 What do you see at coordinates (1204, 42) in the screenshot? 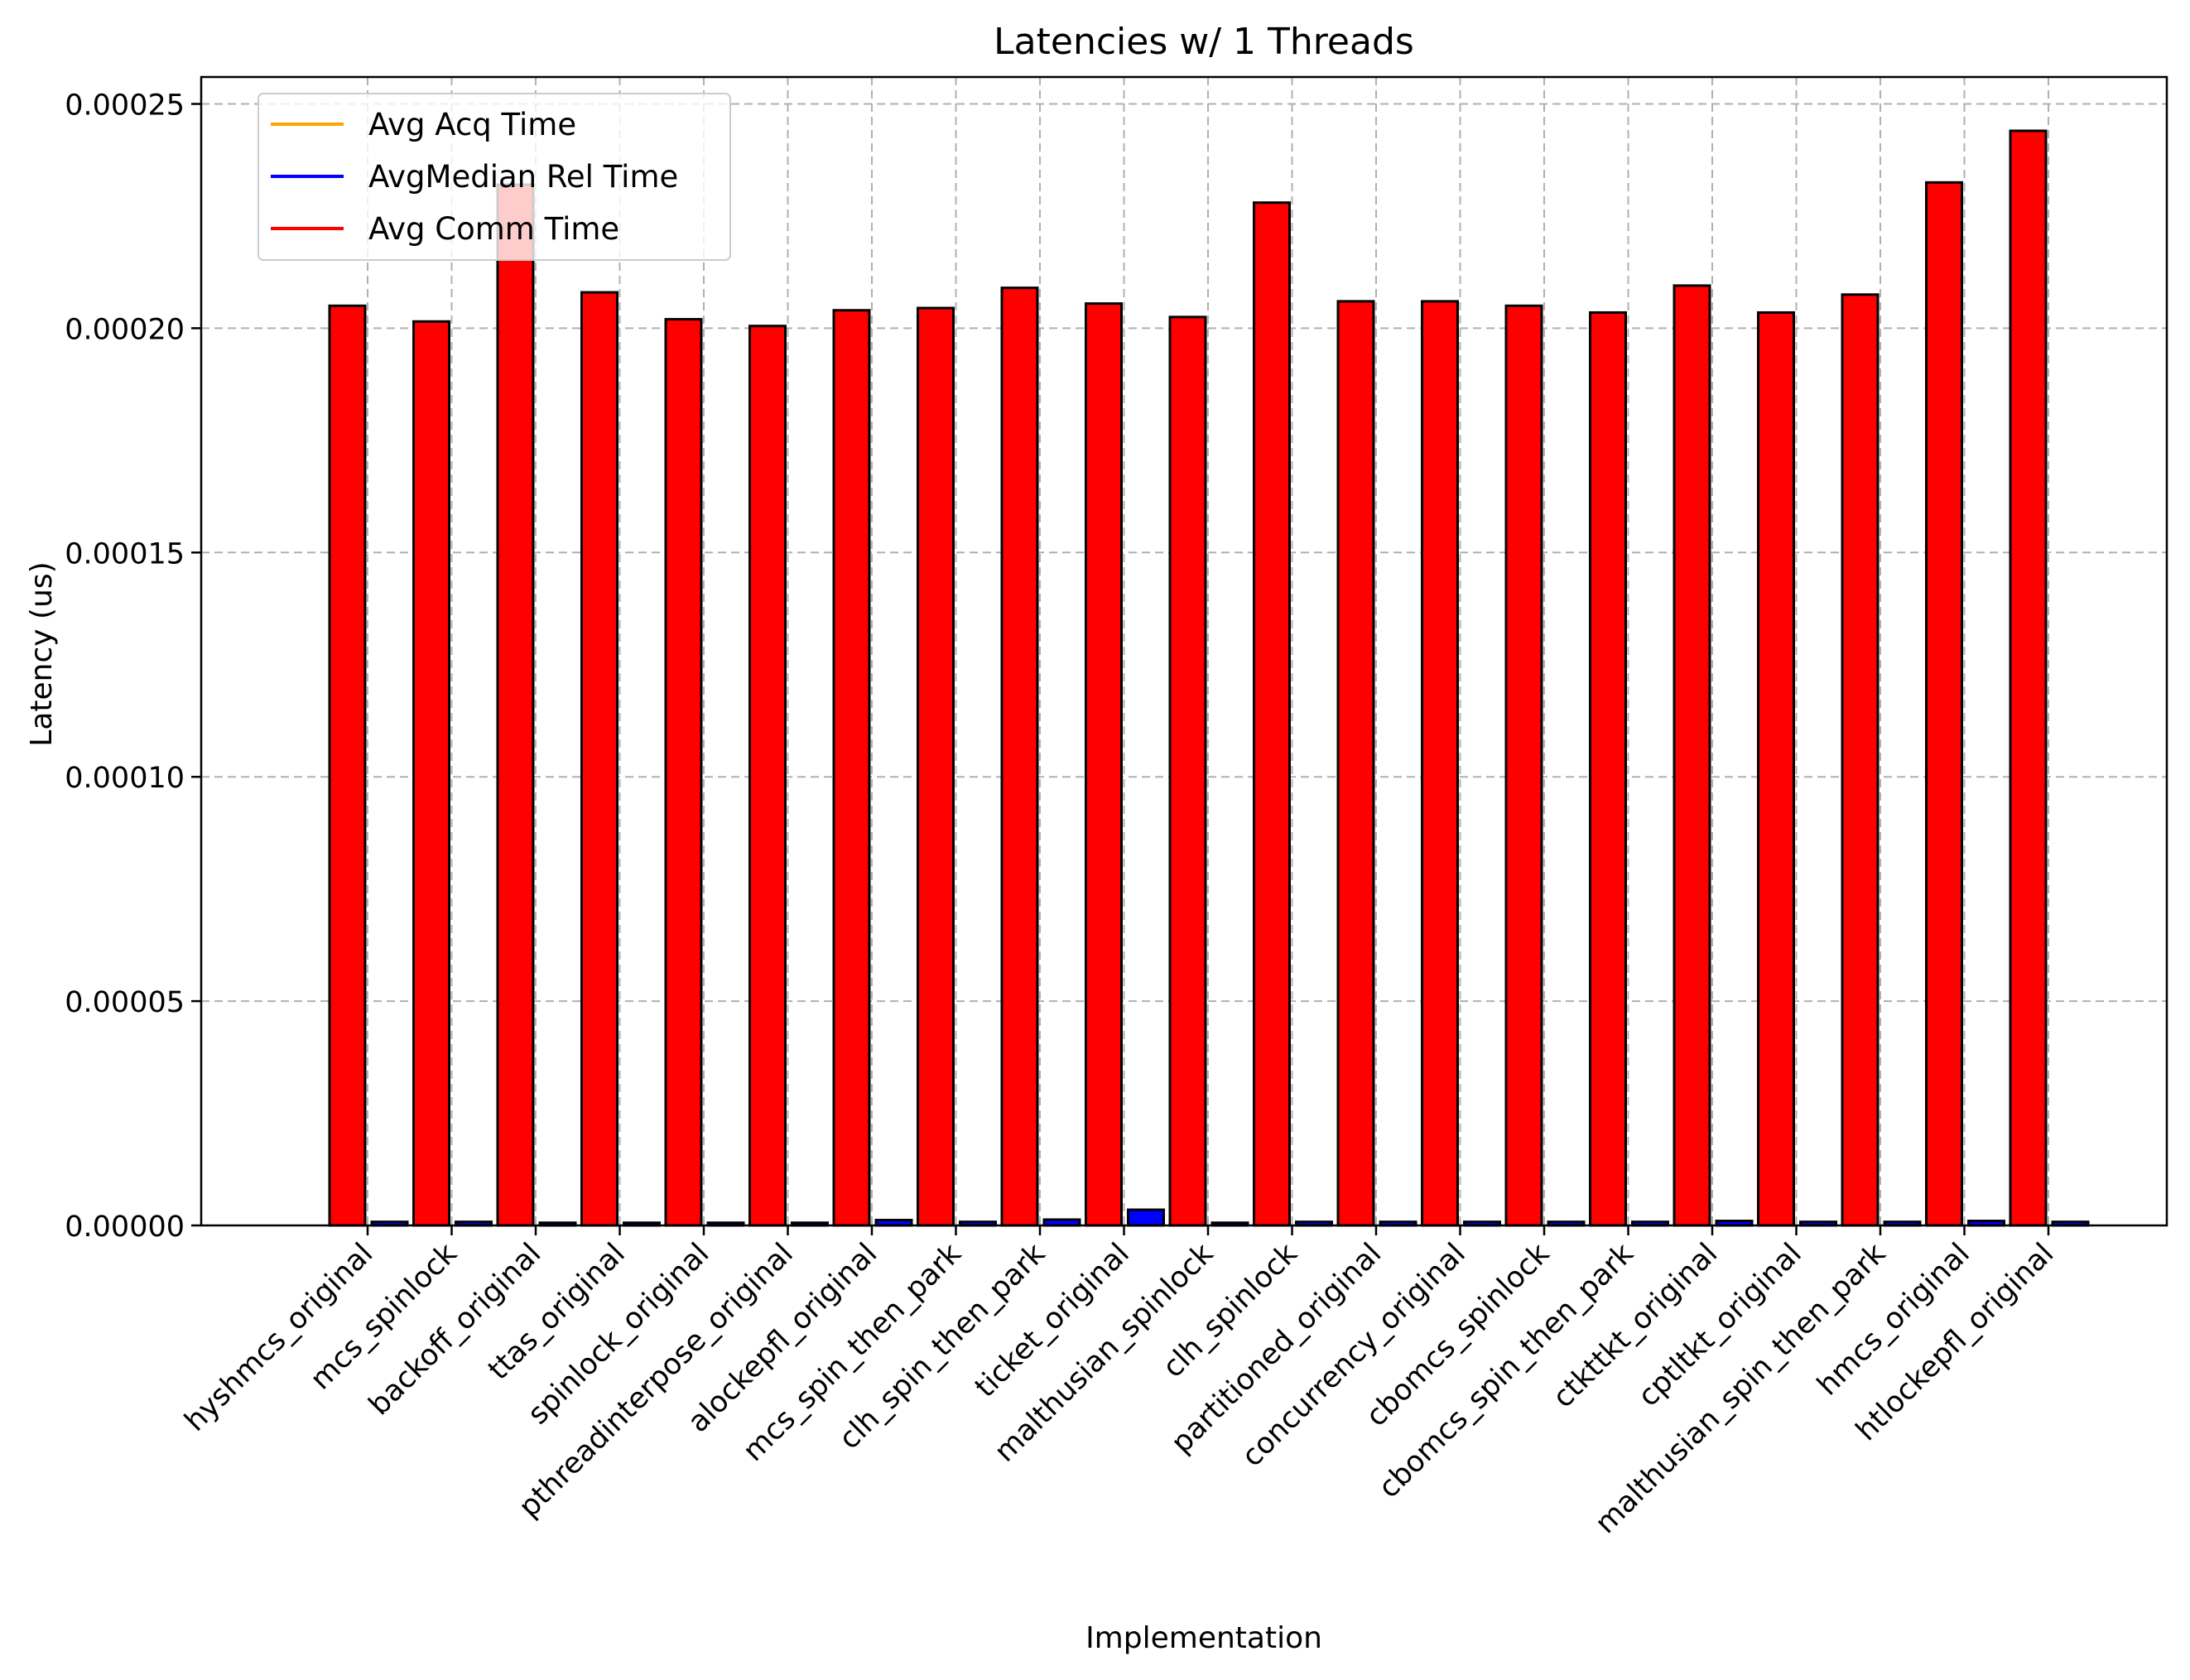
I see `chart-title: Latencies w/ 1 Threads` at bounding box center [1204, 42].